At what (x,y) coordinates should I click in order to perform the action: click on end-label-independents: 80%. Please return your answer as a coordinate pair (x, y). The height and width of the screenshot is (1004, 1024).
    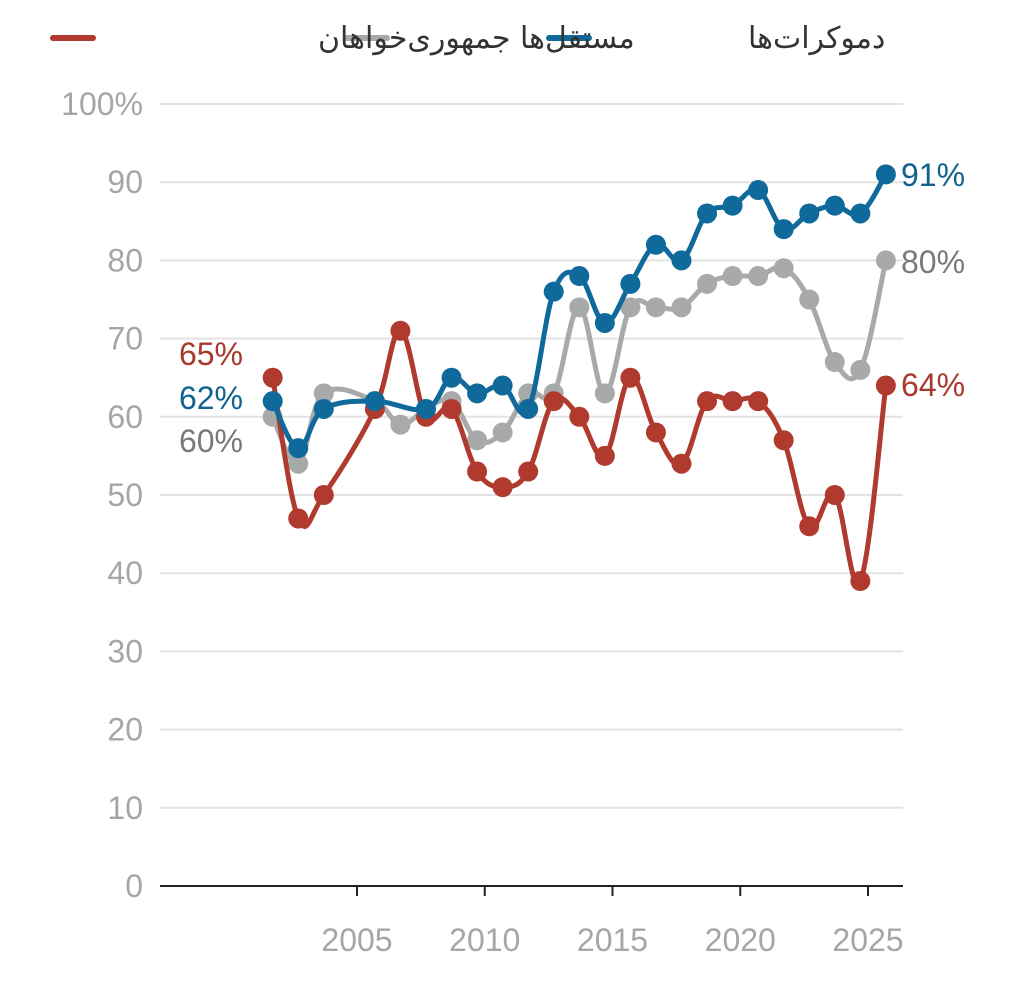
    Looking at the image, I should click on (933, 262).